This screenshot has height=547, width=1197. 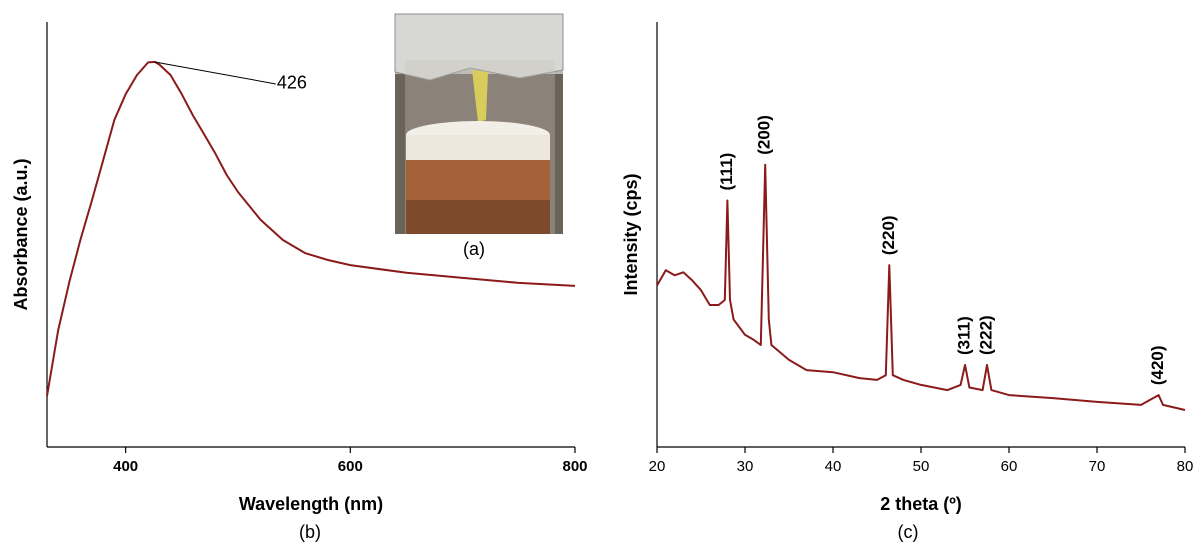 I want to click on x-axis-label: 2 theta (º), so click(x=921, y=504).